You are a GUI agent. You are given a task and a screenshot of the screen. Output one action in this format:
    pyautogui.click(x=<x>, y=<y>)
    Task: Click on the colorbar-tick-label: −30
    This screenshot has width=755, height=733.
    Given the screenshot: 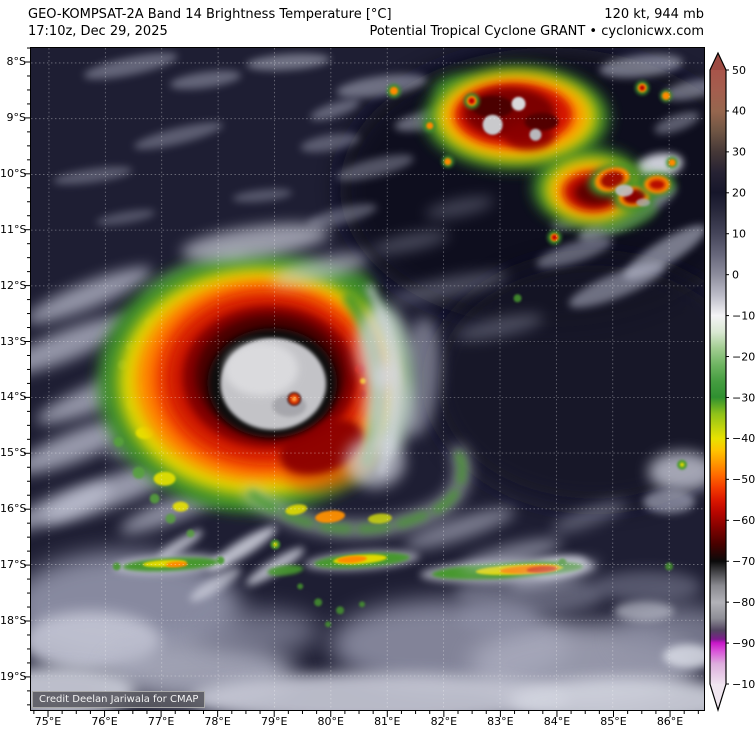 What is the action you would take?
    pyautogui.click(x=743, y=397)
    